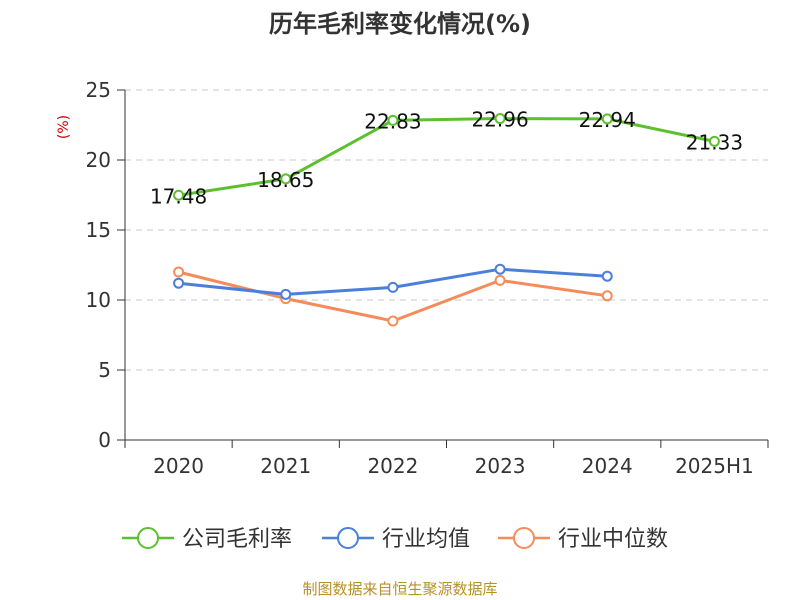  What do you see at coordinates (98, 300) in the screenshot?
I see `y-tick-label: 10` at bounding box center [98, 300].